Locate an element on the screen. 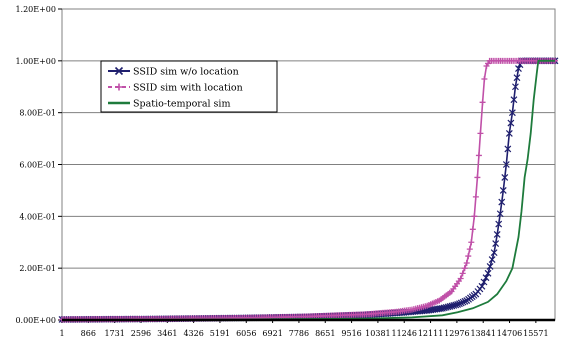 This screenshot has width=564, height=346. x-tick-label: 1 is located at coordinates (61, 333).